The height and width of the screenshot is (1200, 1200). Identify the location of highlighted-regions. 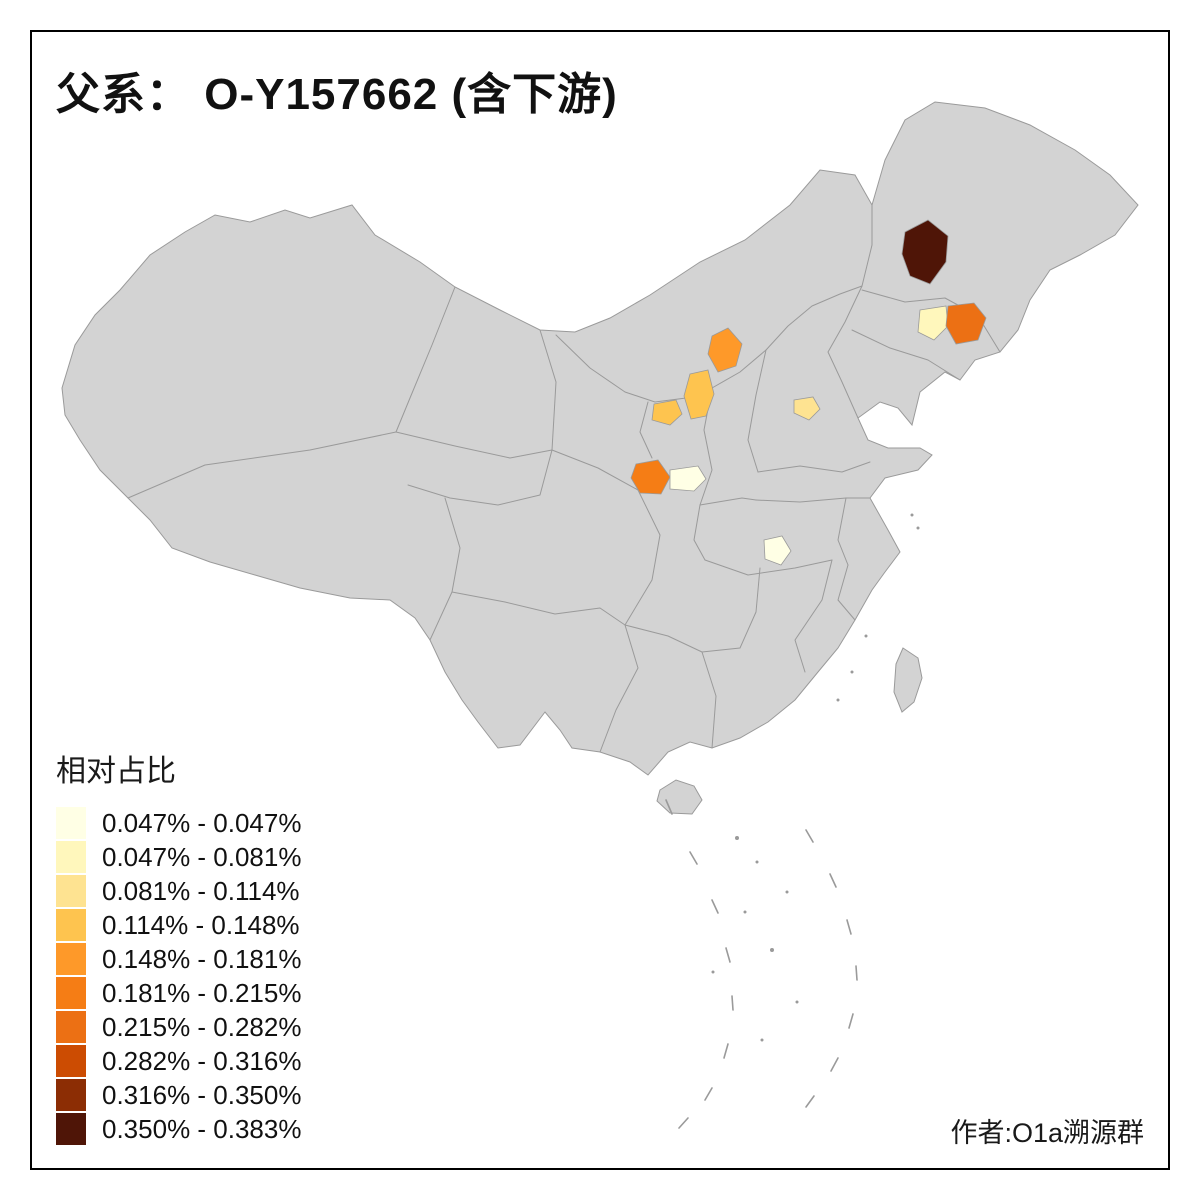
(808, 392).